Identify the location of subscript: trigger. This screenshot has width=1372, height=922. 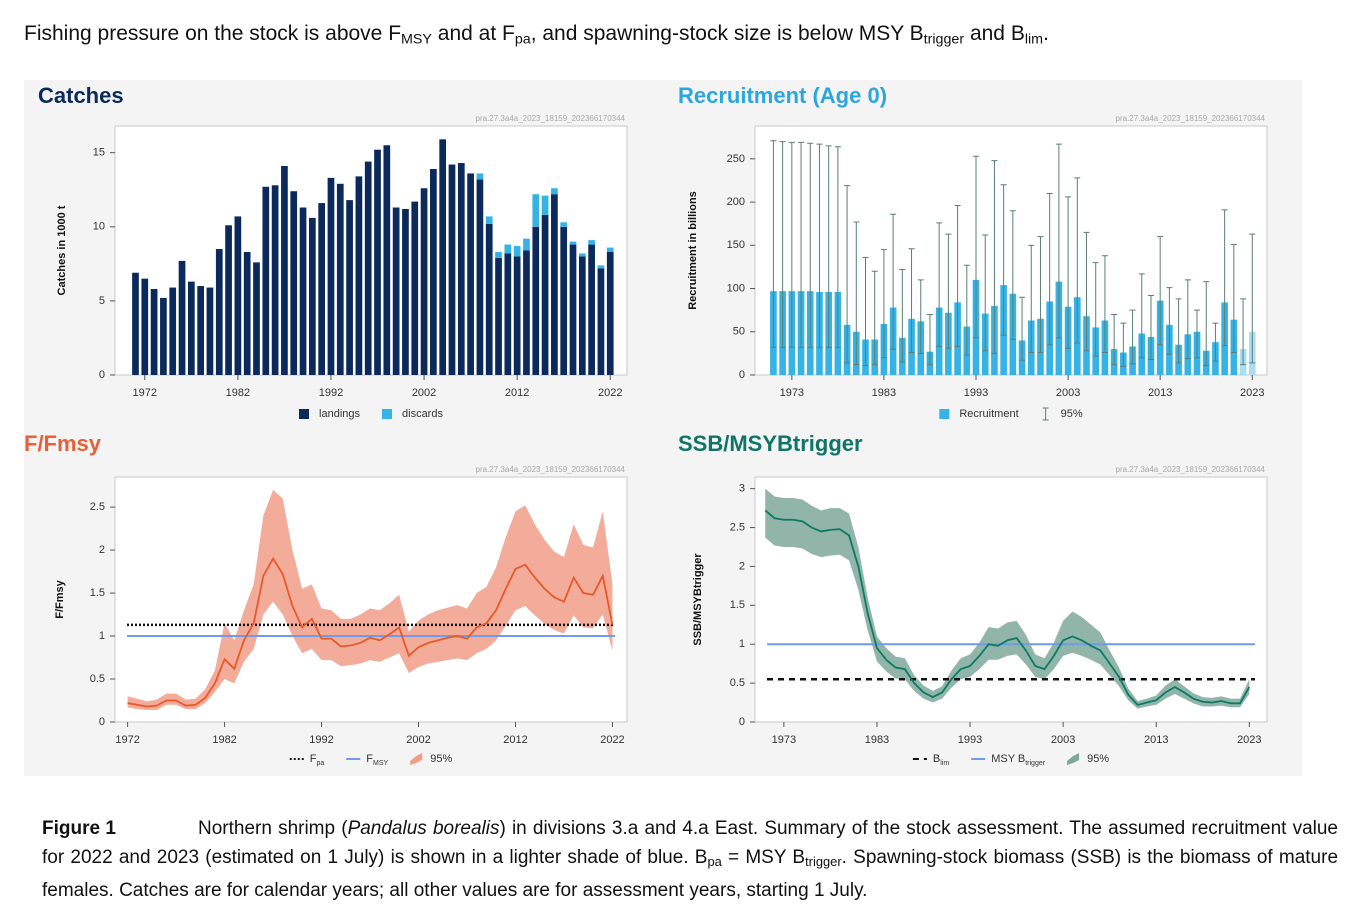
(823, 862).